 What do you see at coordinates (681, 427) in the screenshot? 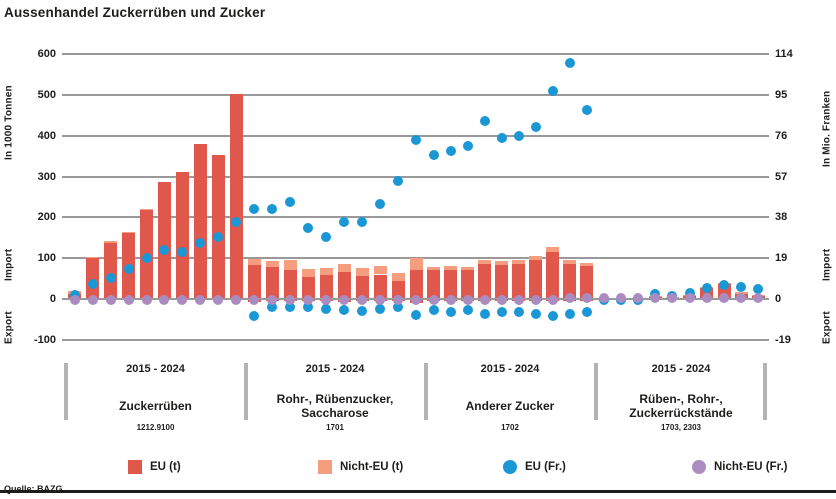
I see `group-tariff-number: 1703, 2303` at bounding box center [681, 427].